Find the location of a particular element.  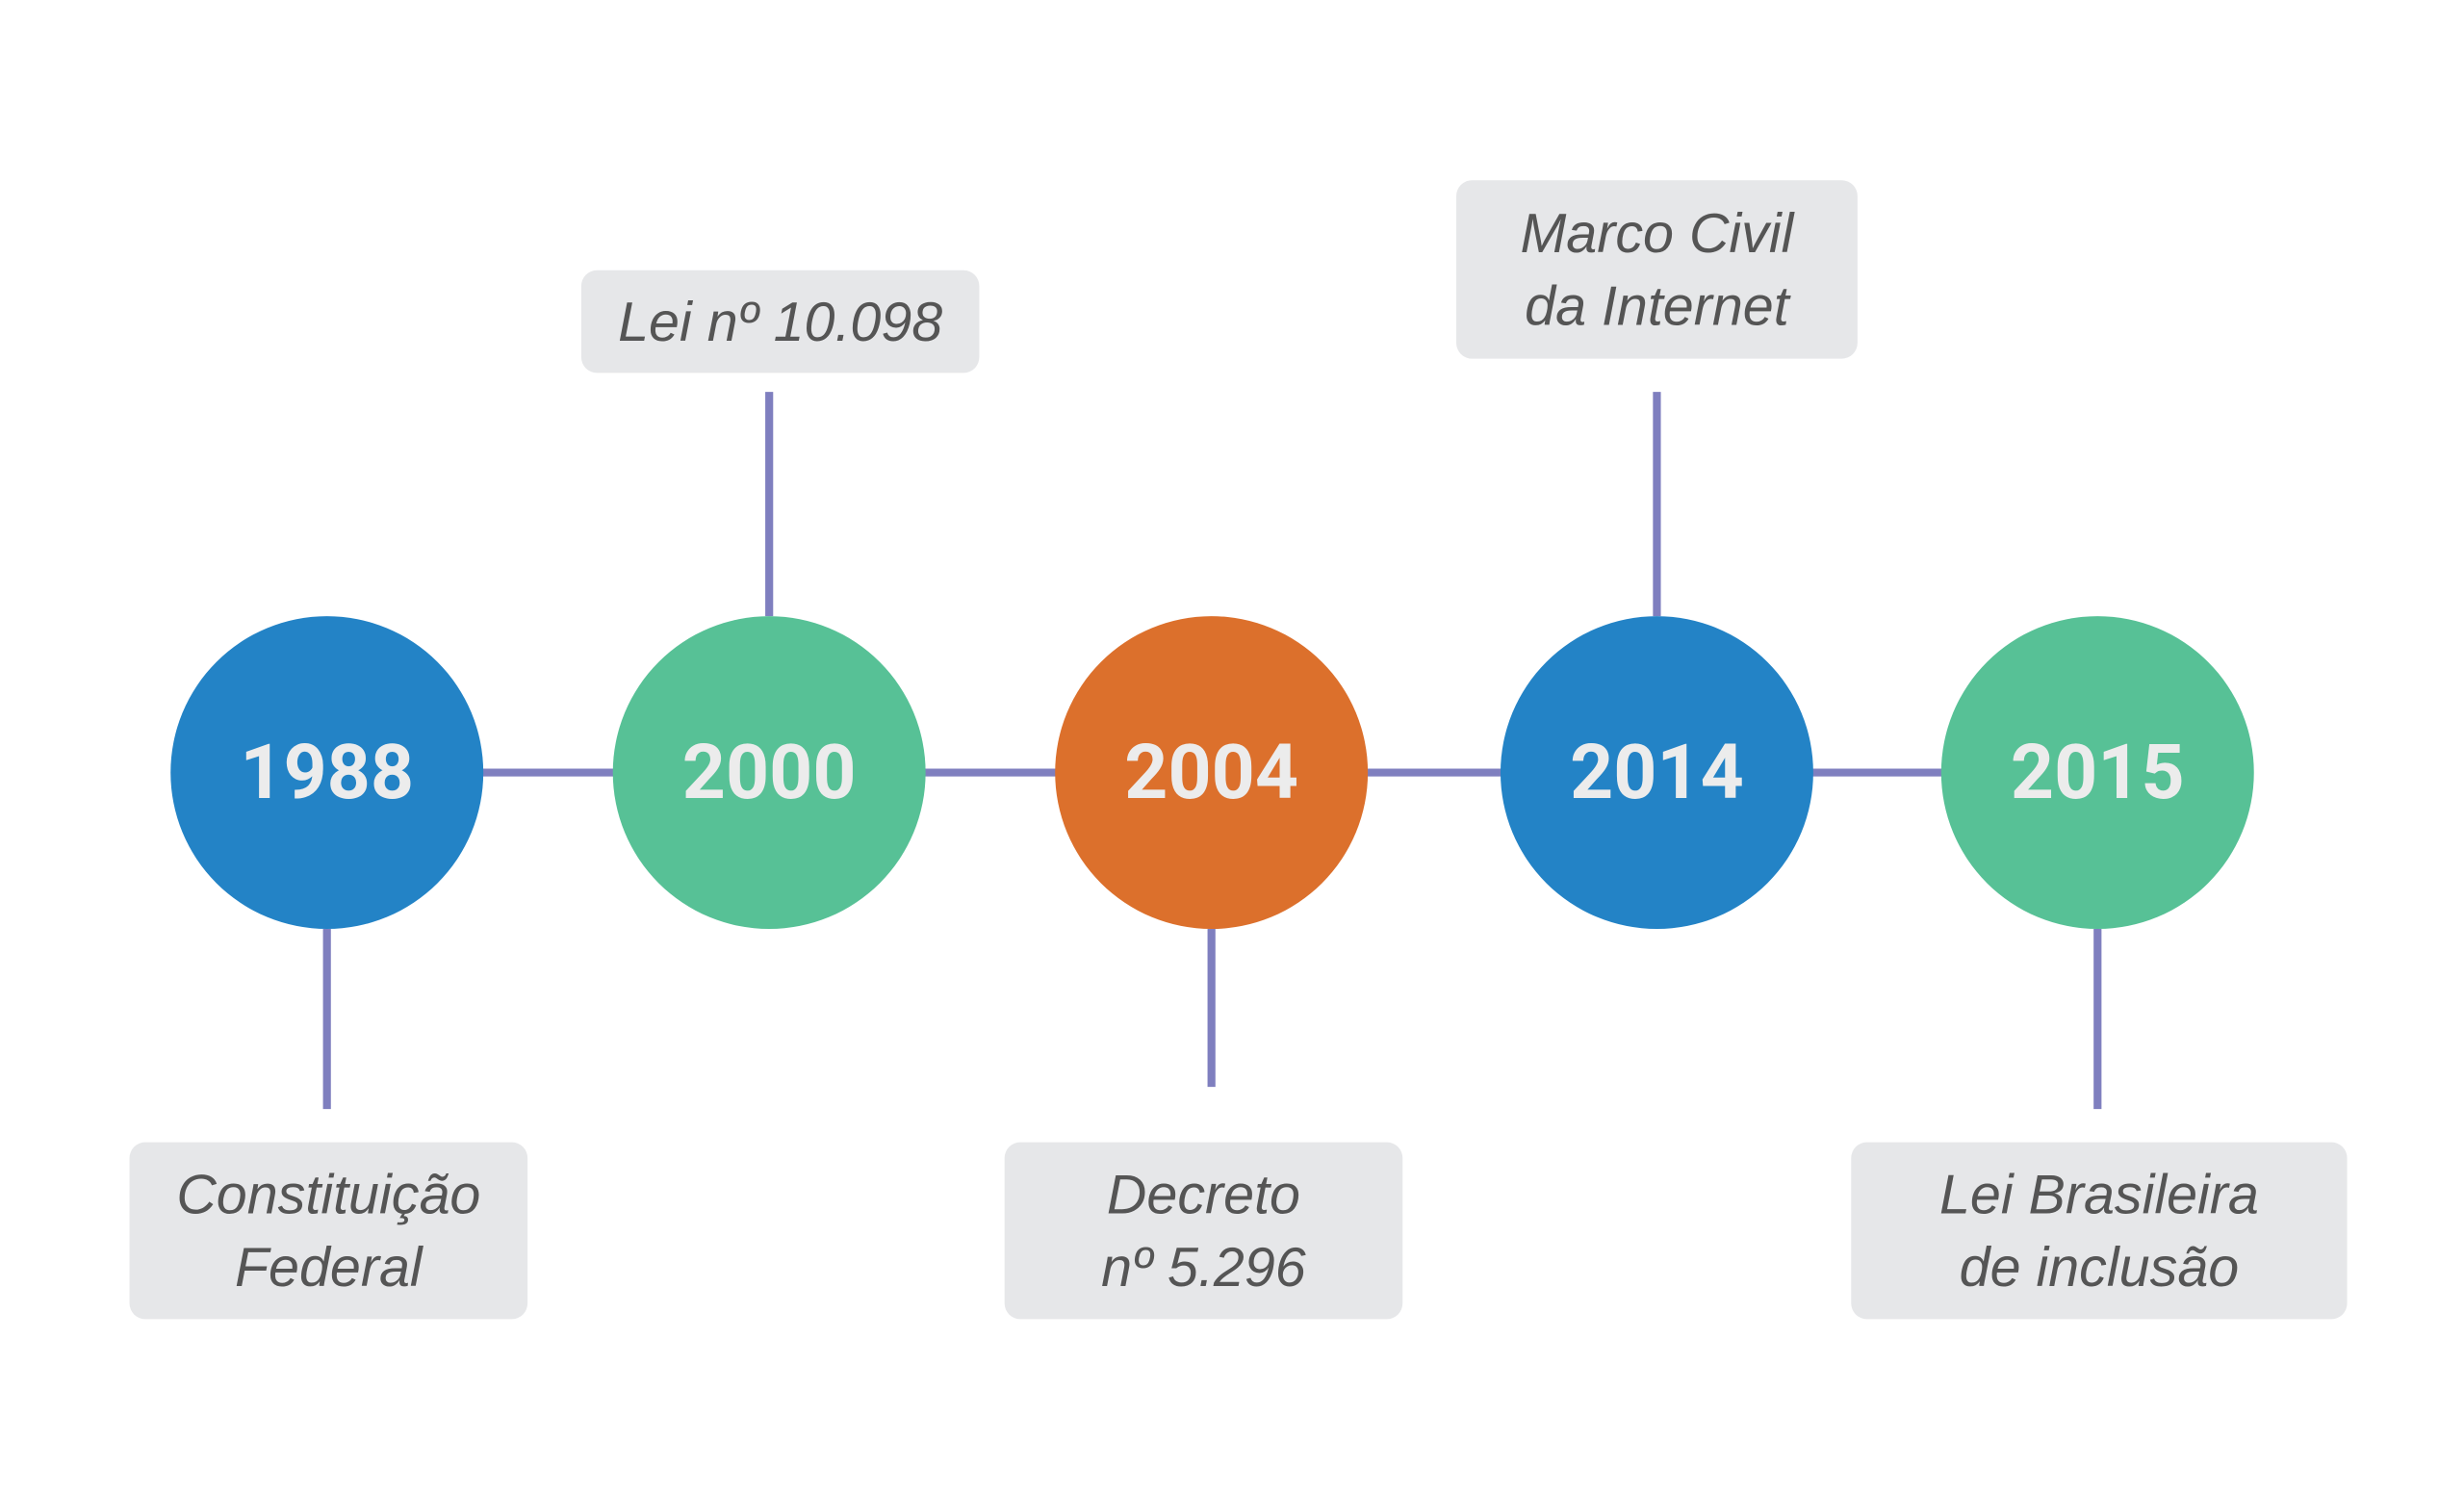

label-line: Constituição is located at coordinates (328, 1194).